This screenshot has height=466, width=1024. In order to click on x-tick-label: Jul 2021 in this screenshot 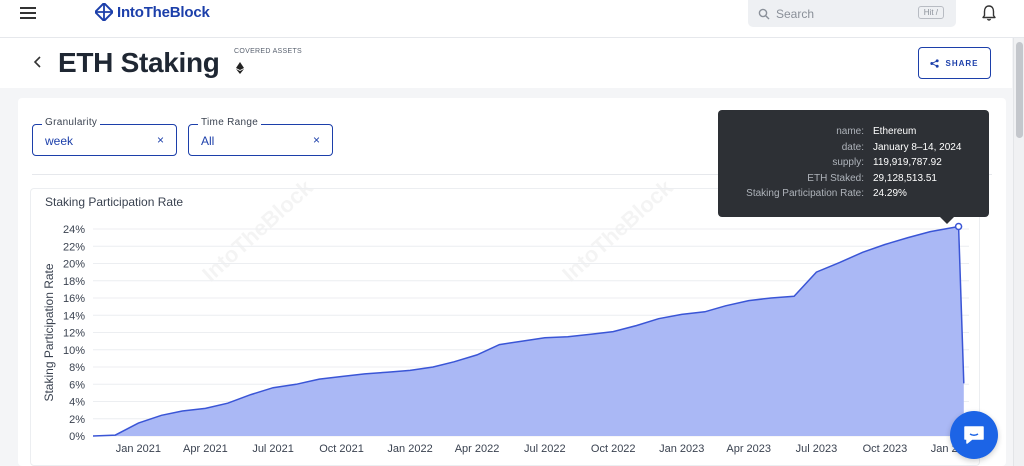, I will do `click(273, 449)`.